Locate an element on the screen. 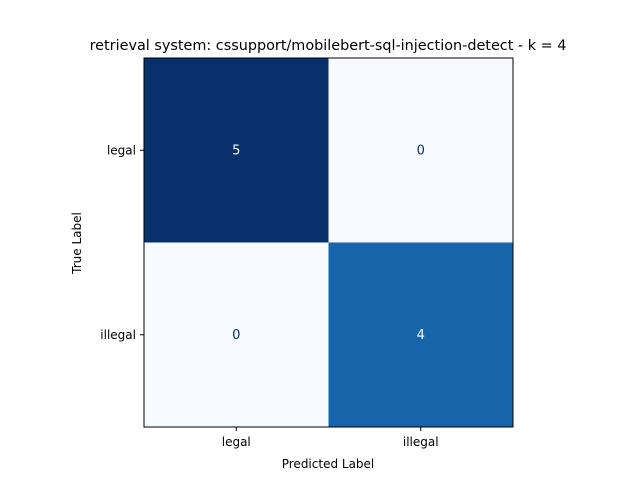  matrix-cell-illegal-illegal is located at coordinates (420, 334).